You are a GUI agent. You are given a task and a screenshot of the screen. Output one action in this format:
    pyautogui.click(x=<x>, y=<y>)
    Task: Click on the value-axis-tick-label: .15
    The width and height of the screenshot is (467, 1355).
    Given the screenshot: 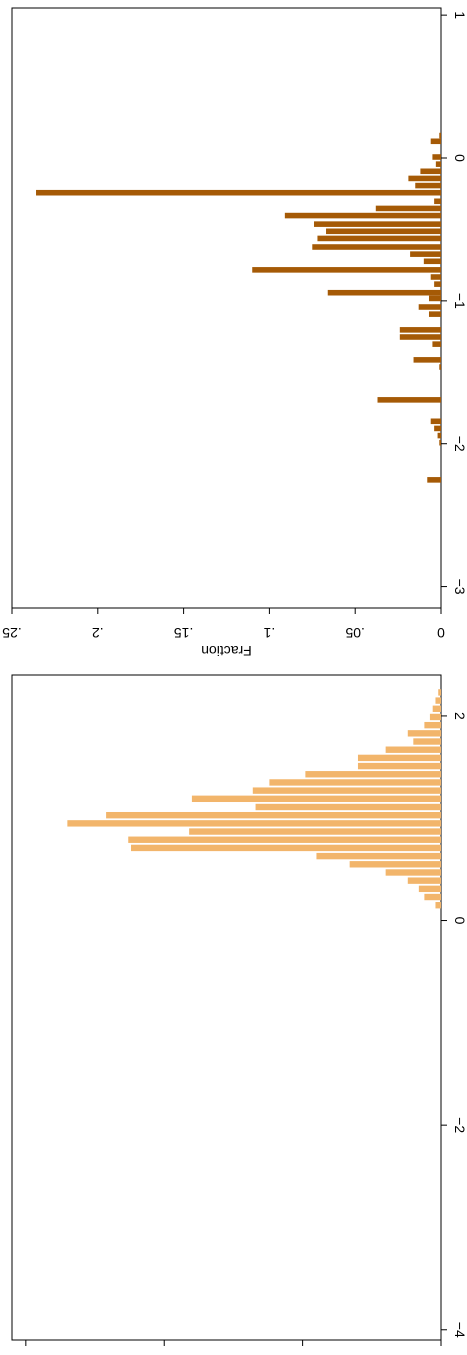 What is the action you would take?
    pyautogui.click(x=184, y=633)
    